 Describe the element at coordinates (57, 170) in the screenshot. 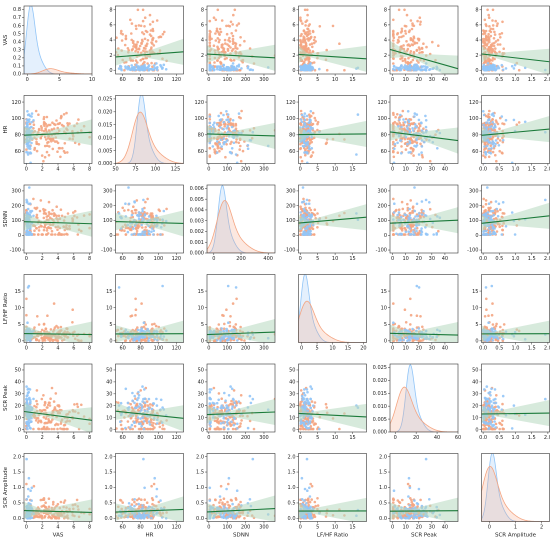

I see `tick-label: 4` at that location.